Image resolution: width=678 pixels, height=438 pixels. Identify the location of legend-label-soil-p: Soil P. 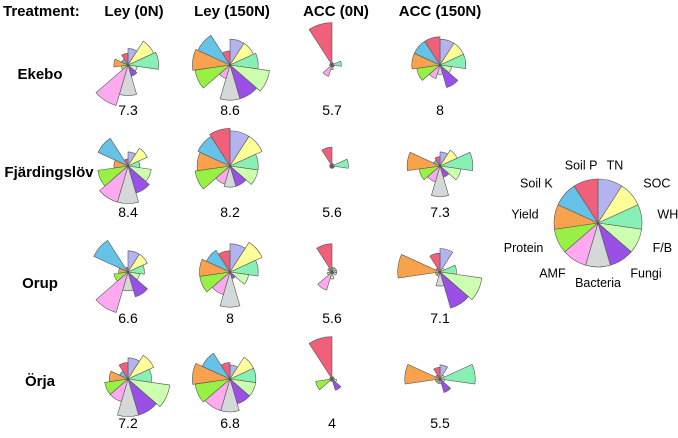
(581, 165).